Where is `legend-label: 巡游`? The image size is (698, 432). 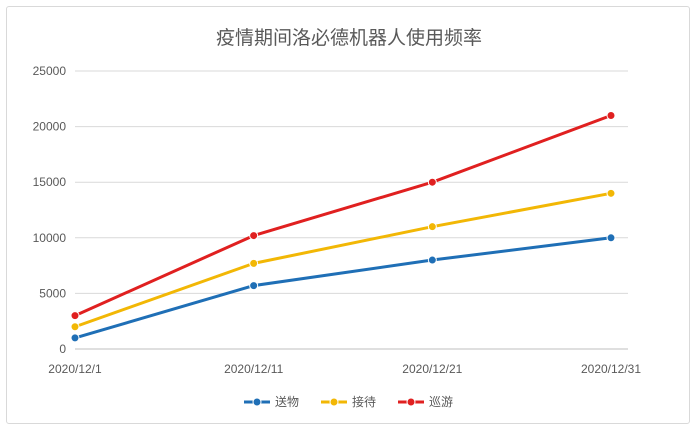 legend-label: 巡游 is located at coordinates (441, 402).